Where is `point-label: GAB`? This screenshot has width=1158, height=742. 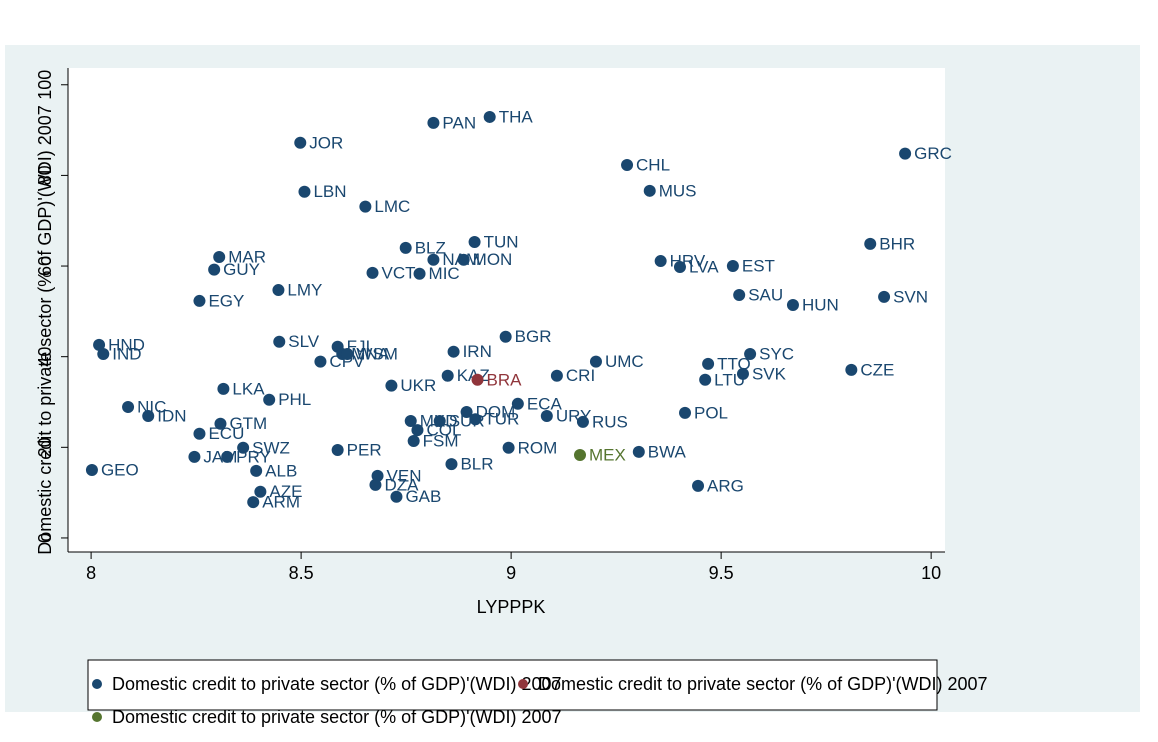 point-label: GAB is located at coordinates (423, 496).